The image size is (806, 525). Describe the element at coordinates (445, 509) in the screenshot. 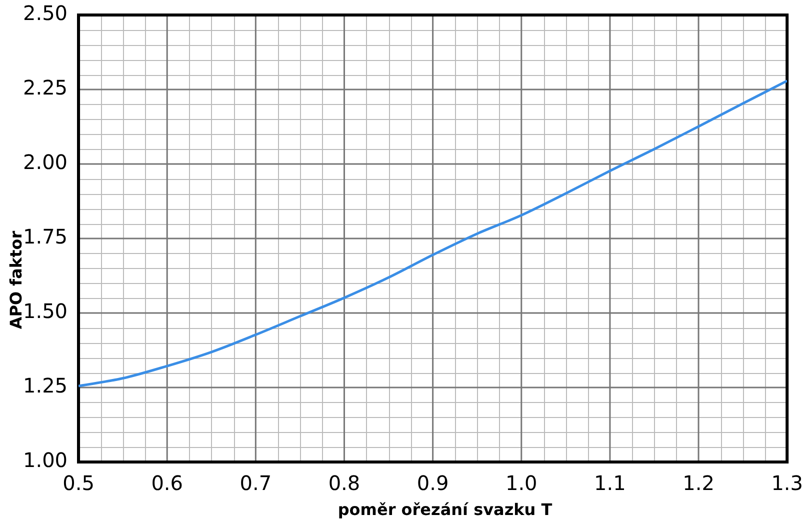

I see `x-axis-title: poměr ořezání svazku T` at that location.